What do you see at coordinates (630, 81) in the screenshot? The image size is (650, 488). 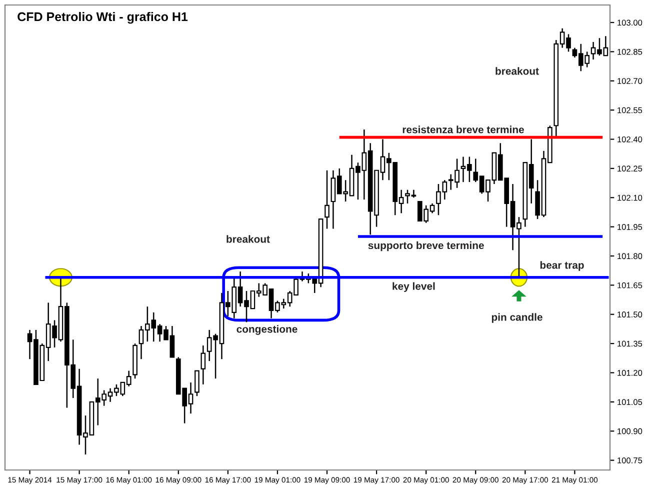 I see `y-tick-label: 102.70` at bounding box center [630, 81].